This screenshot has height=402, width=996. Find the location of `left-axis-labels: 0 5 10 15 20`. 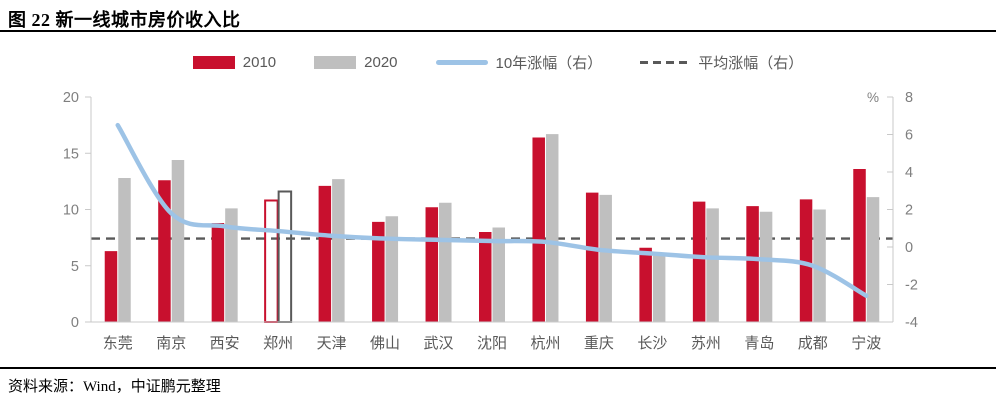

left-axis-labels: 0 5 10 15 20 is located at coordinates (71, 210).